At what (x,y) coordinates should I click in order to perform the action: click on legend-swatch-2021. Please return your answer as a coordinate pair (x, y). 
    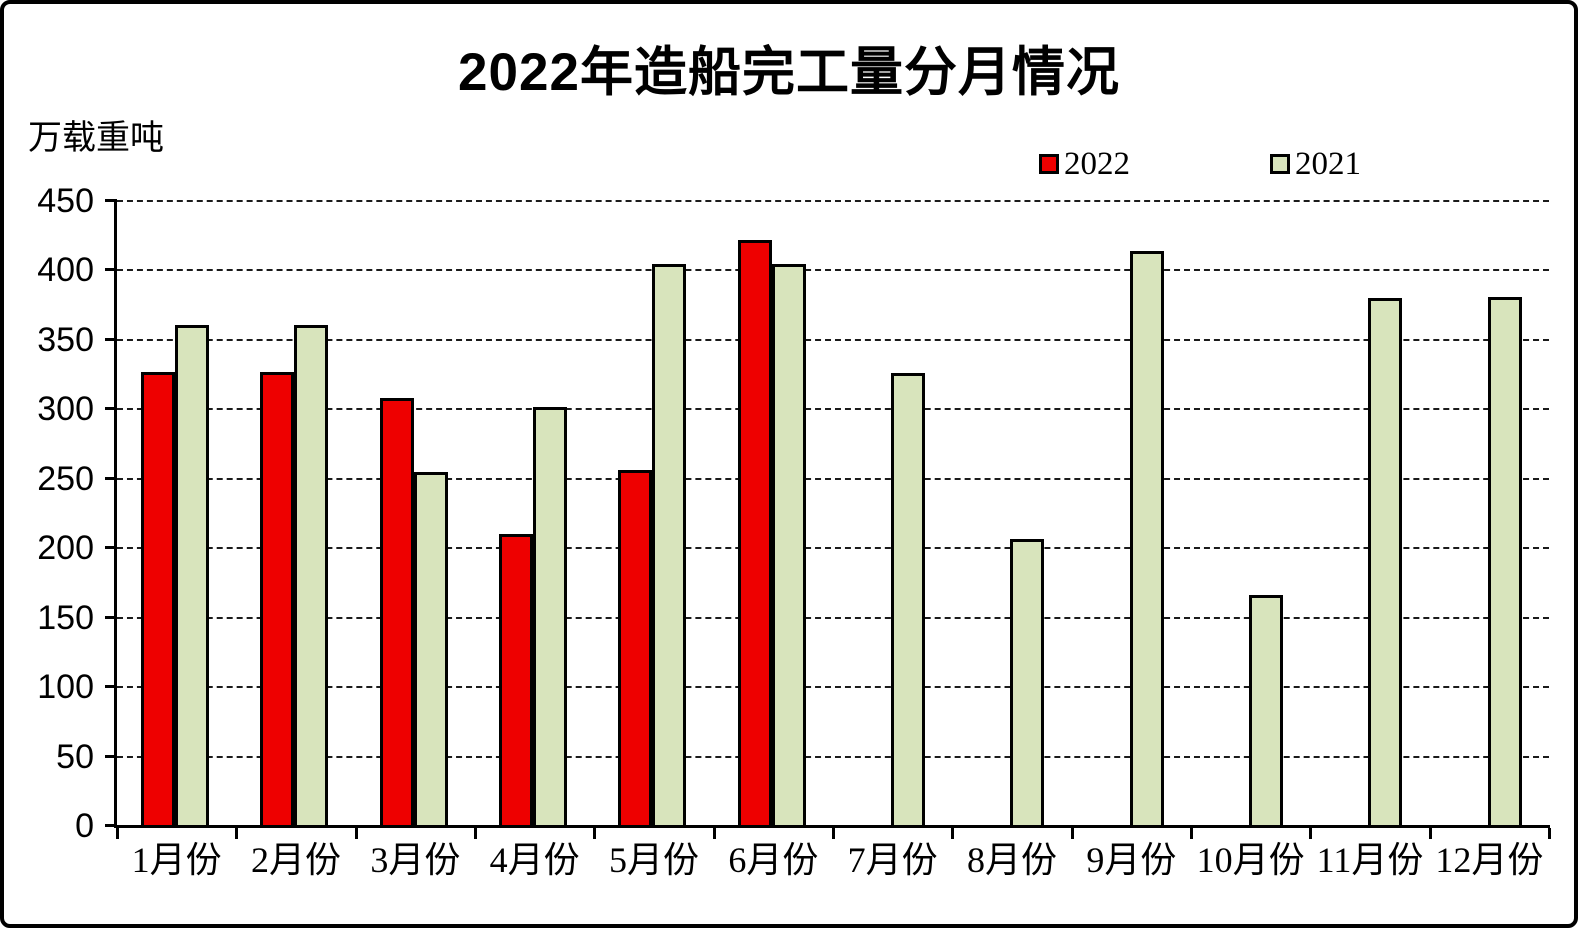
    Looking at the image, I should click on (1280, 164).